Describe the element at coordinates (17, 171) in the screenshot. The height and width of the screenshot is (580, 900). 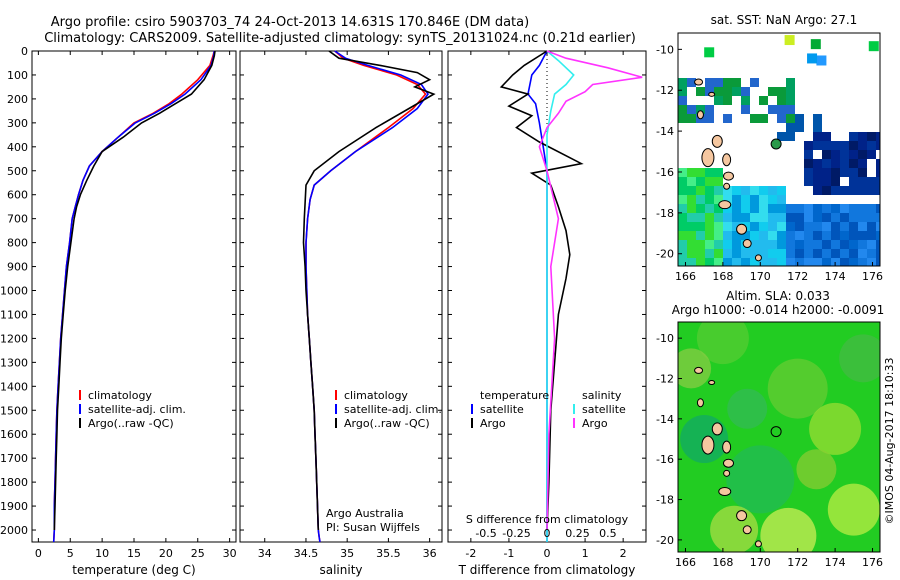
I see `y-tick-label: 500` at that location.